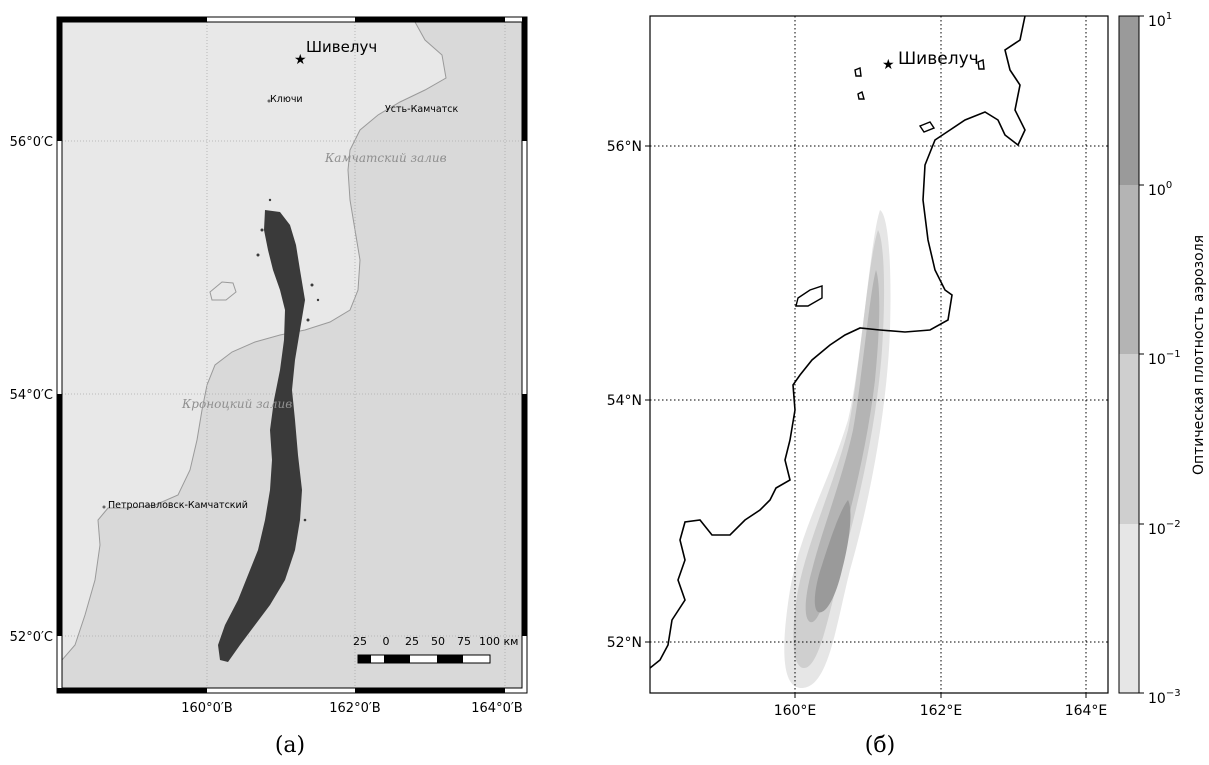 This screenshot has width=1209, height=765. I want to click on scale-bar: 25 0 25 50 75 100 км, so click(435, 649).